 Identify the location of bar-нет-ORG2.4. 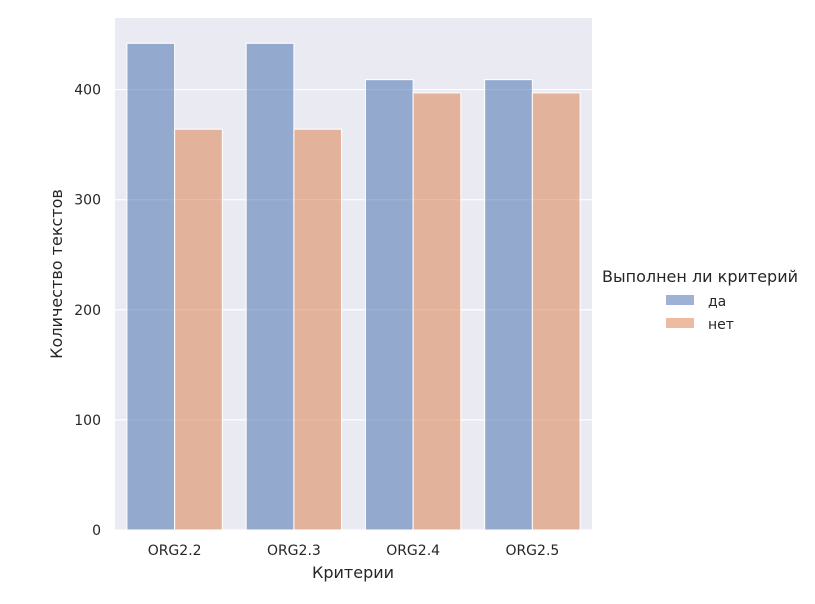
(437, 311).